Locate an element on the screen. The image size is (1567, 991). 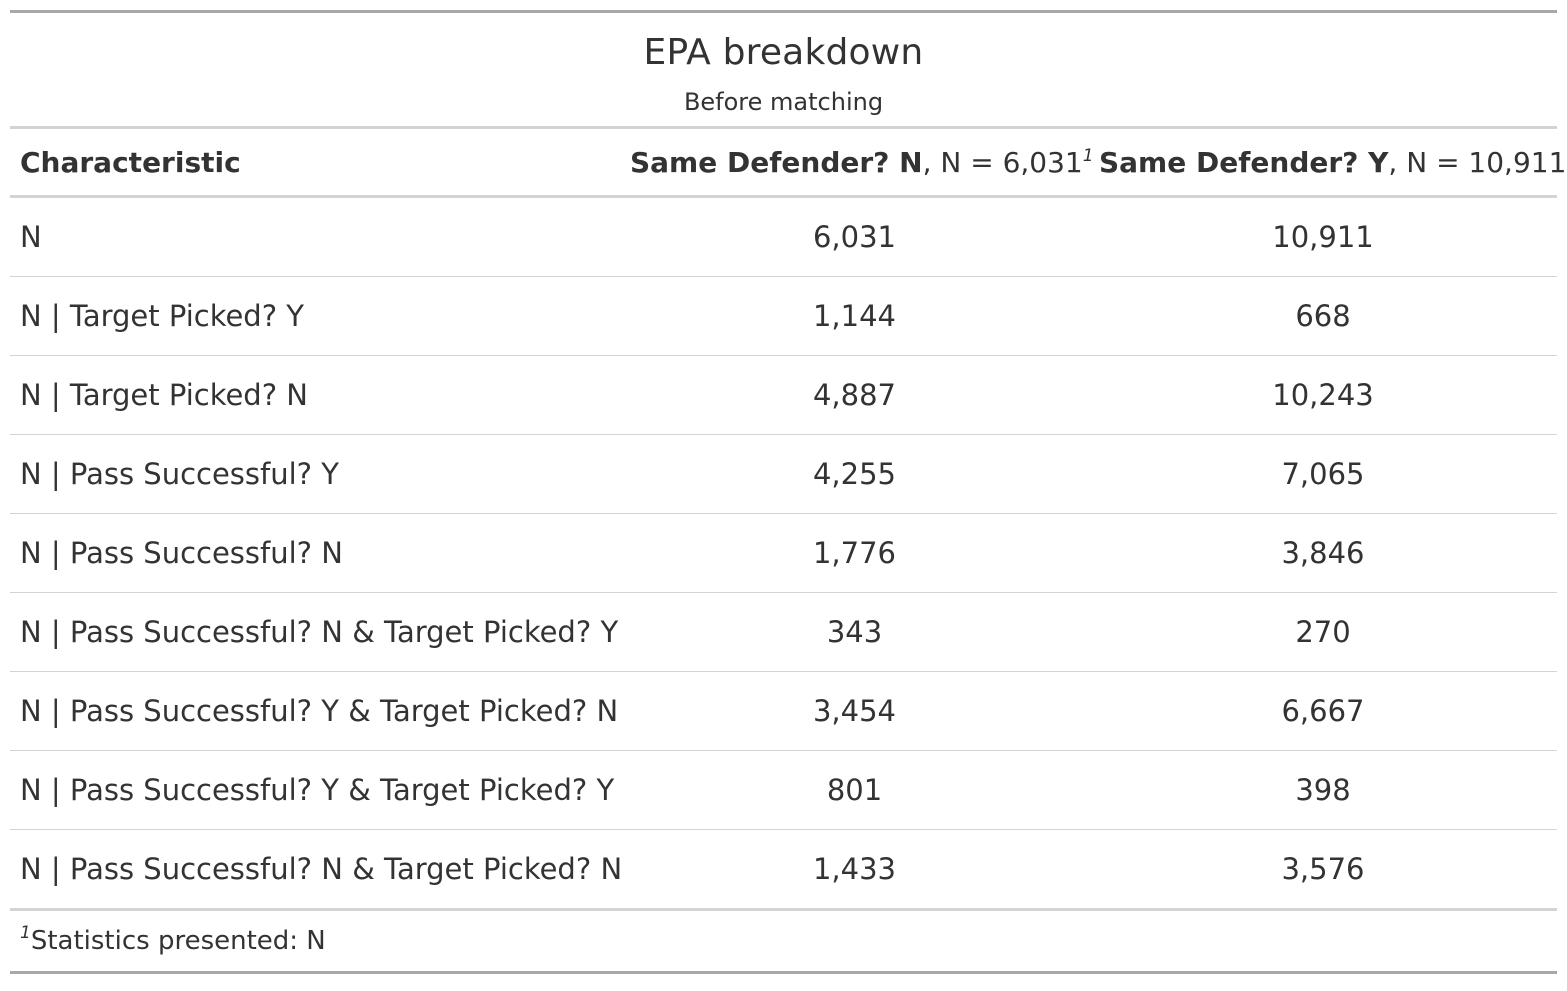
cell-same-defender-n: 4,887 is located at coordinates (854, 395).